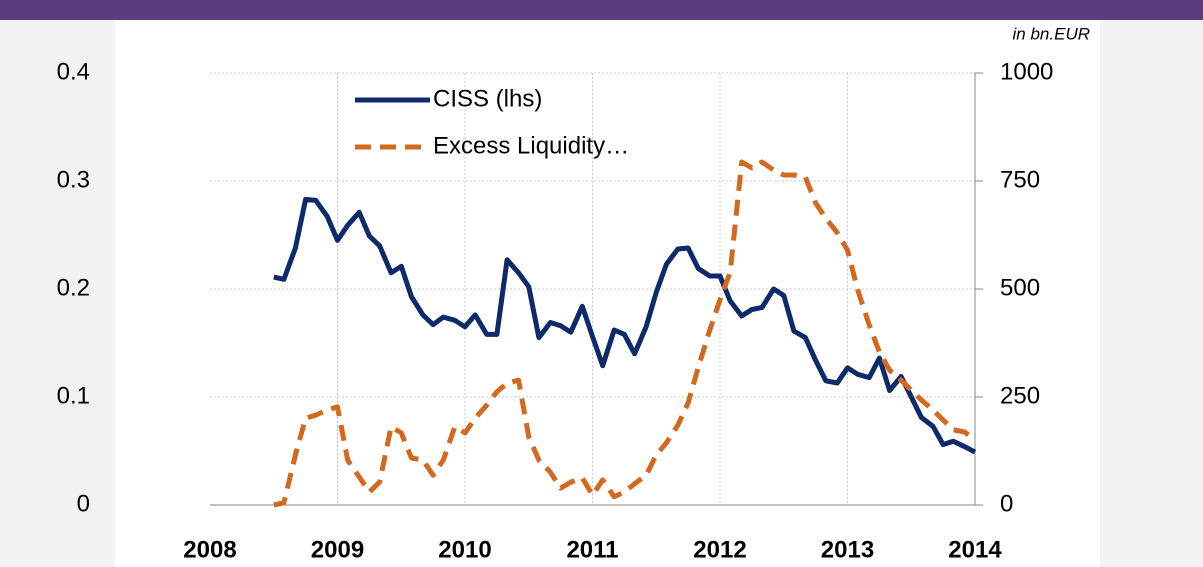 Image resolution: width=1203 pixels, height=567 pixels. I want to click on y2-tick-label: 750, so click(1020, 179).